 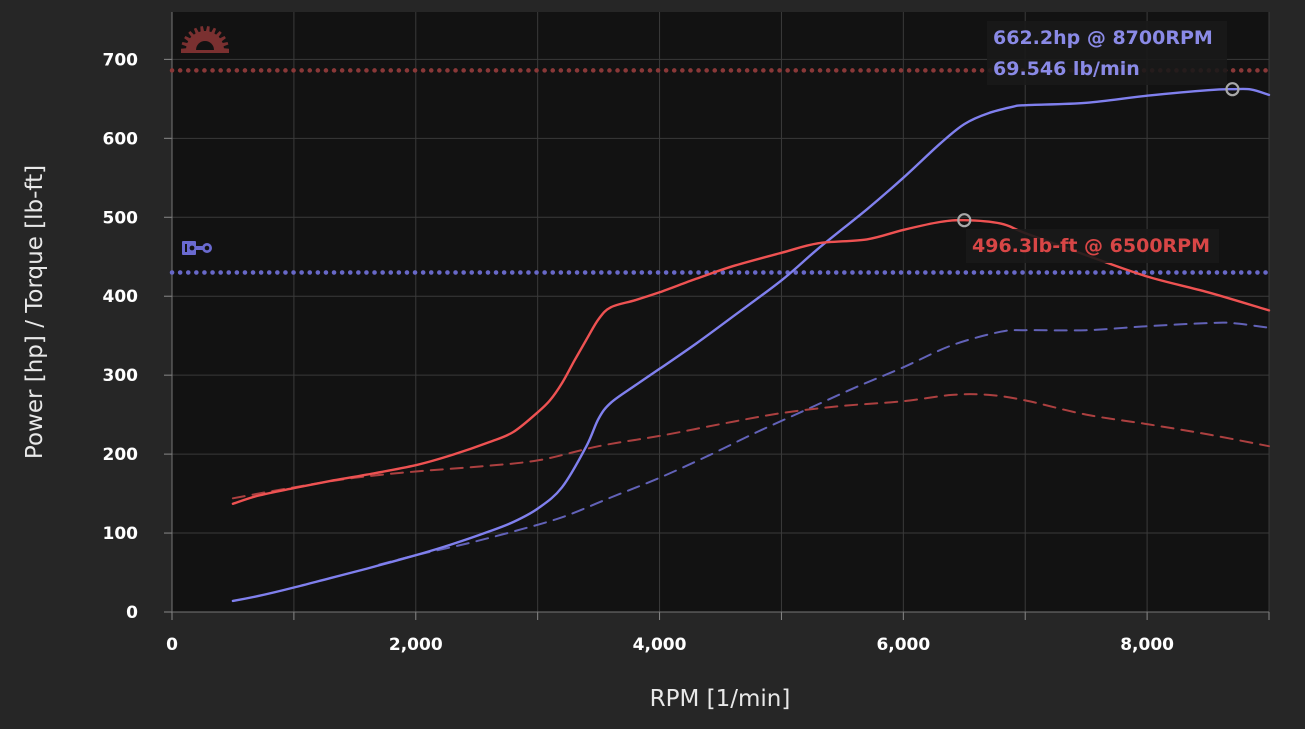 What do you see at coordinates (416, 645) in the screenshot?
I see `x-tick-label: 2,000` at bounding box center [416, 645].